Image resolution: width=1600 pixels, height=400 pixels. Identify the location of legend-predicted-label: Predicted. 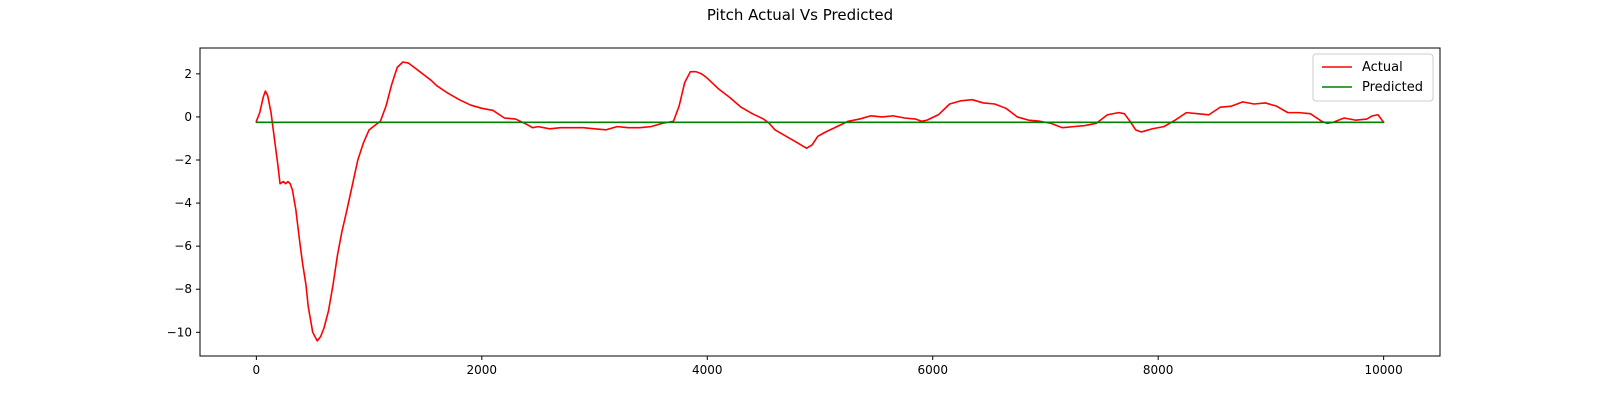
(1392, 87).